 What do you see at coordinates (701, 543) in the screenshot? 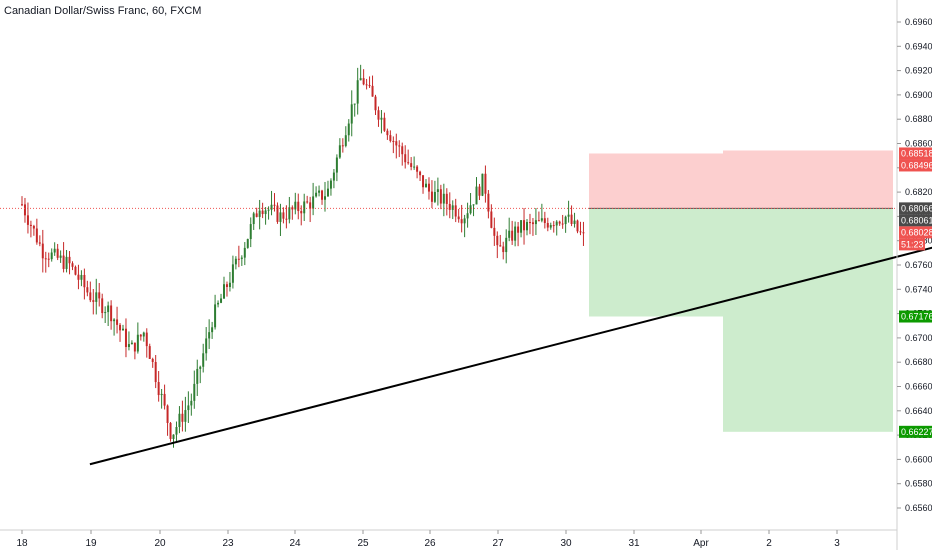
I see `x-tick-label: Apr` at bounding box center [701, 543].